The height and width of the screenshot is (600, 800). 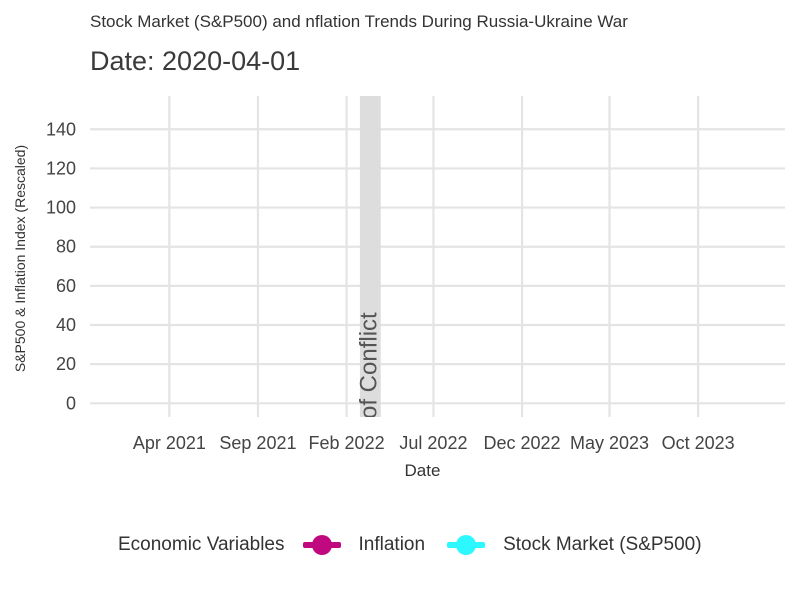 What do you see at coordinates (423, 470) in the screenshot?
I see `x-axis-title: Date` at bounding box center [423, 470].